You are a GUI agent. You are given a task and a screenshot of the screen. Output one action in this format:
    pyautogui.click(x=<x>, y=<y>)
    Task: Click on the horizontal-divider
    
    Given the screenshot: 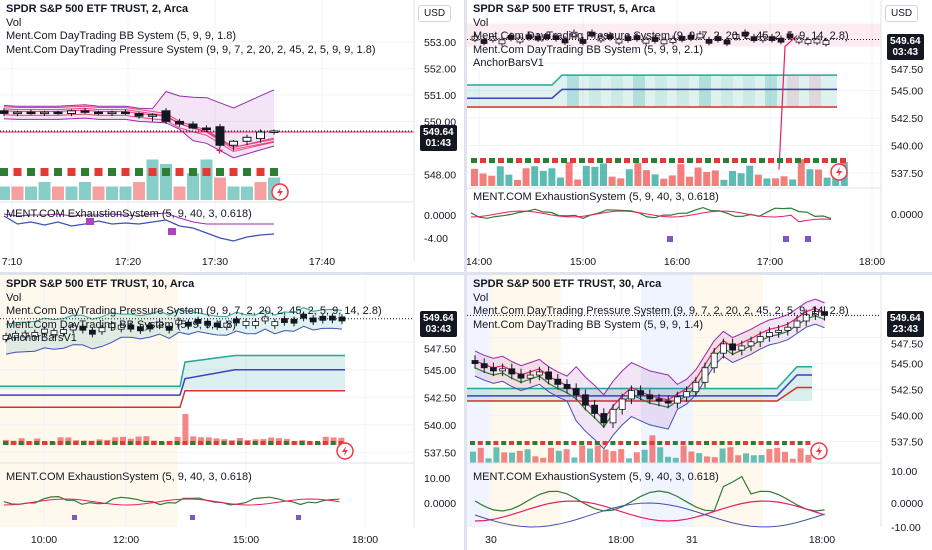 What is the action you would take?
    pyautogui.click(x=466, y=273)
    